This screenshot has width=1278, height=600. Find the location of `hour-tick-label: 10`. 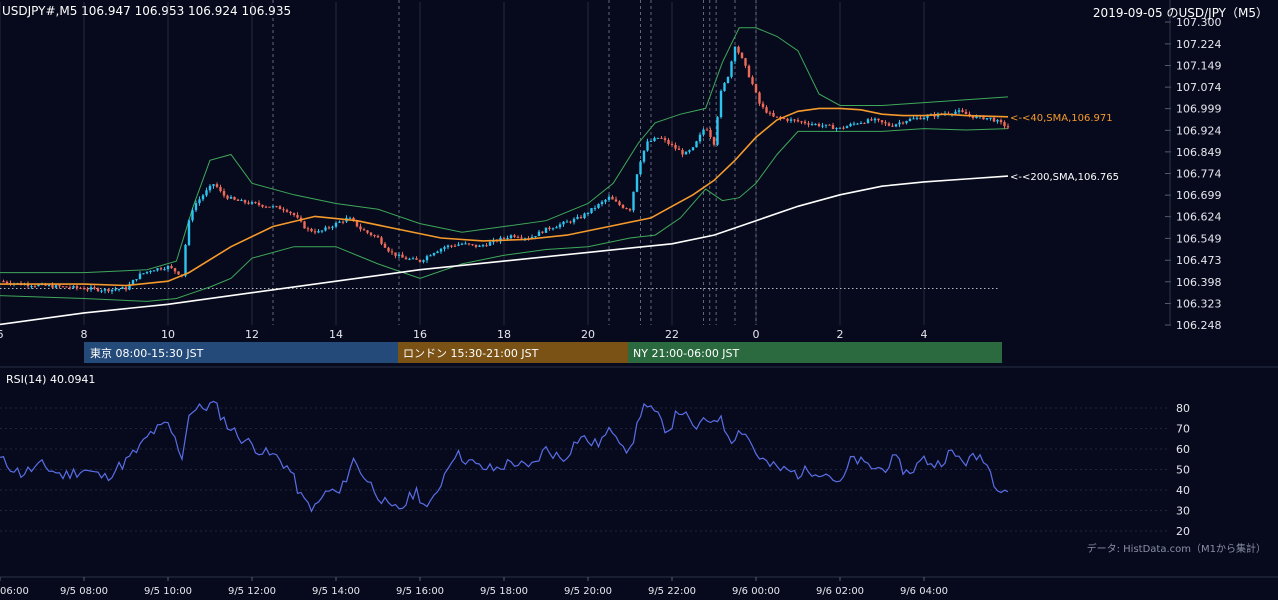

hour-tick-label: 10 is located at coordinates (168, 334).